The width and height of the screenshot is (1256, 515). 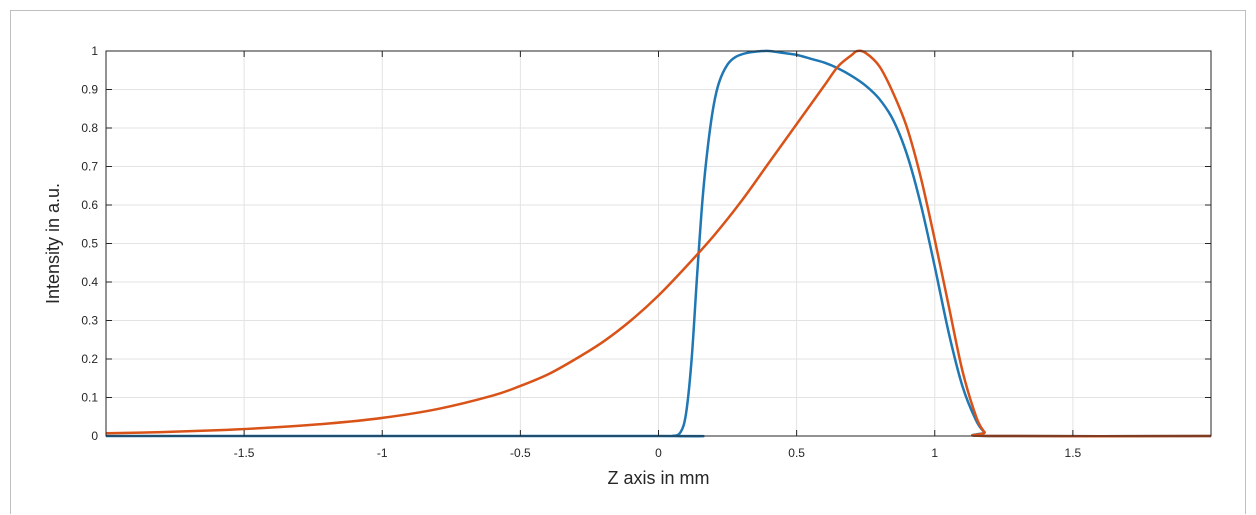 What do you see at coordinates (89, 282) in the screenshot?
I see `y-tick-label: 0.4` at bounding box center [89, 282].